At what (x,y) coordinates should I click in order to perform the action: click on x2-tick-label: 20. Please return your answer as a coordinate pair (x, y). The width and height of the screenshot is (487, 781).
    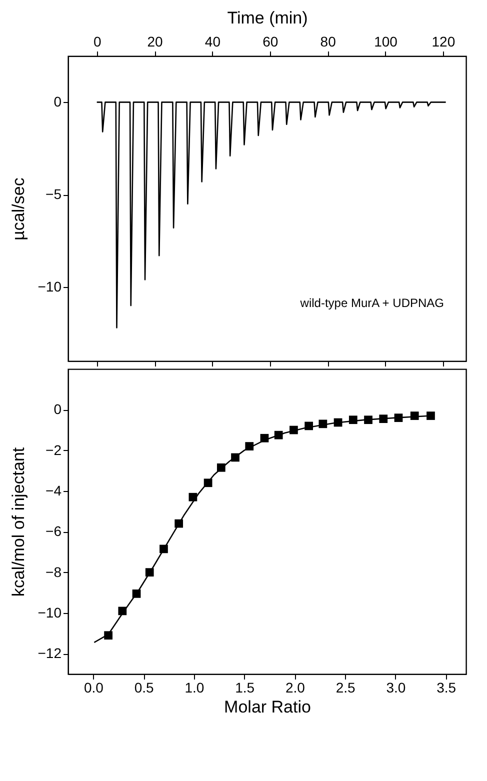
    Looking at the image, I should click on (155, 42).